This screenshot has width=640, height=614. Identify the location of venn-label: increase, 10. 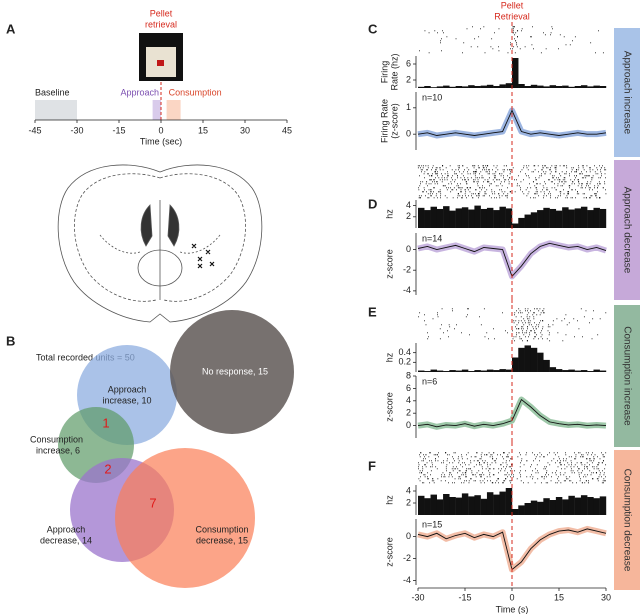
(126, 400).